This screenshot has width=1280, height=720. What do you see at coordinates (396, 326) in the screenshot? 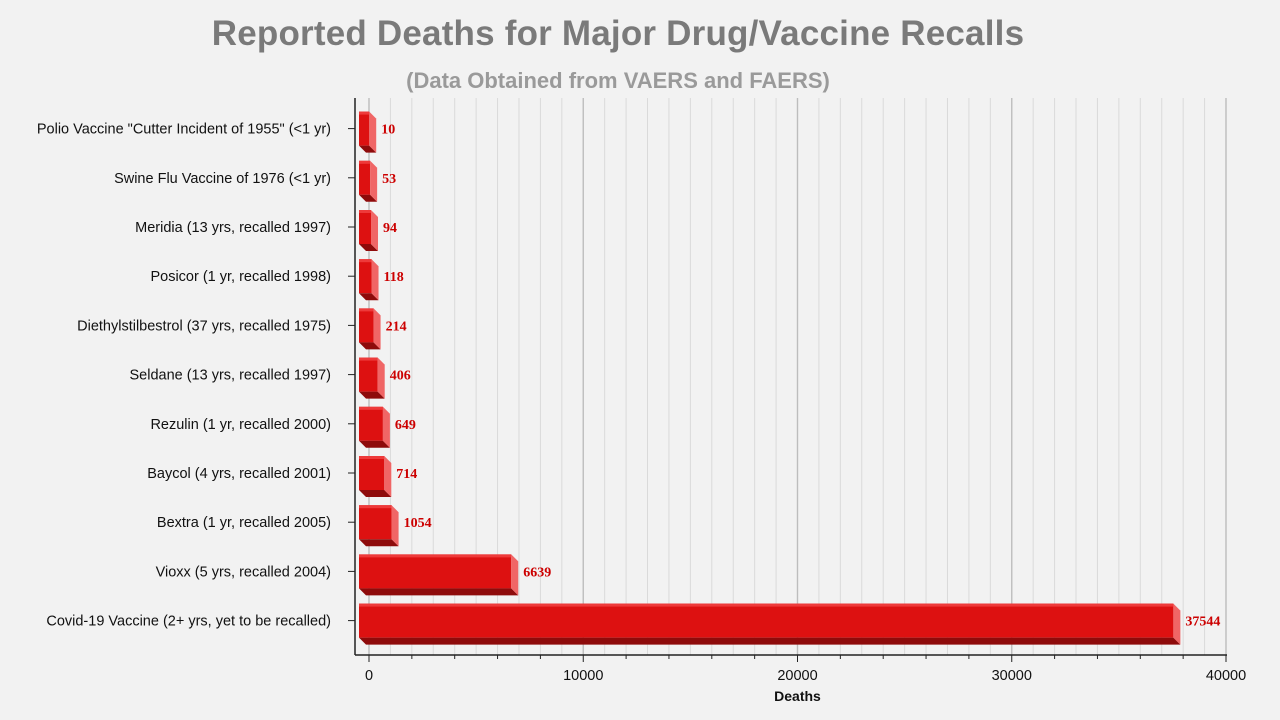
I see `bar-value-label: 214` at bounding box center [396, 326].